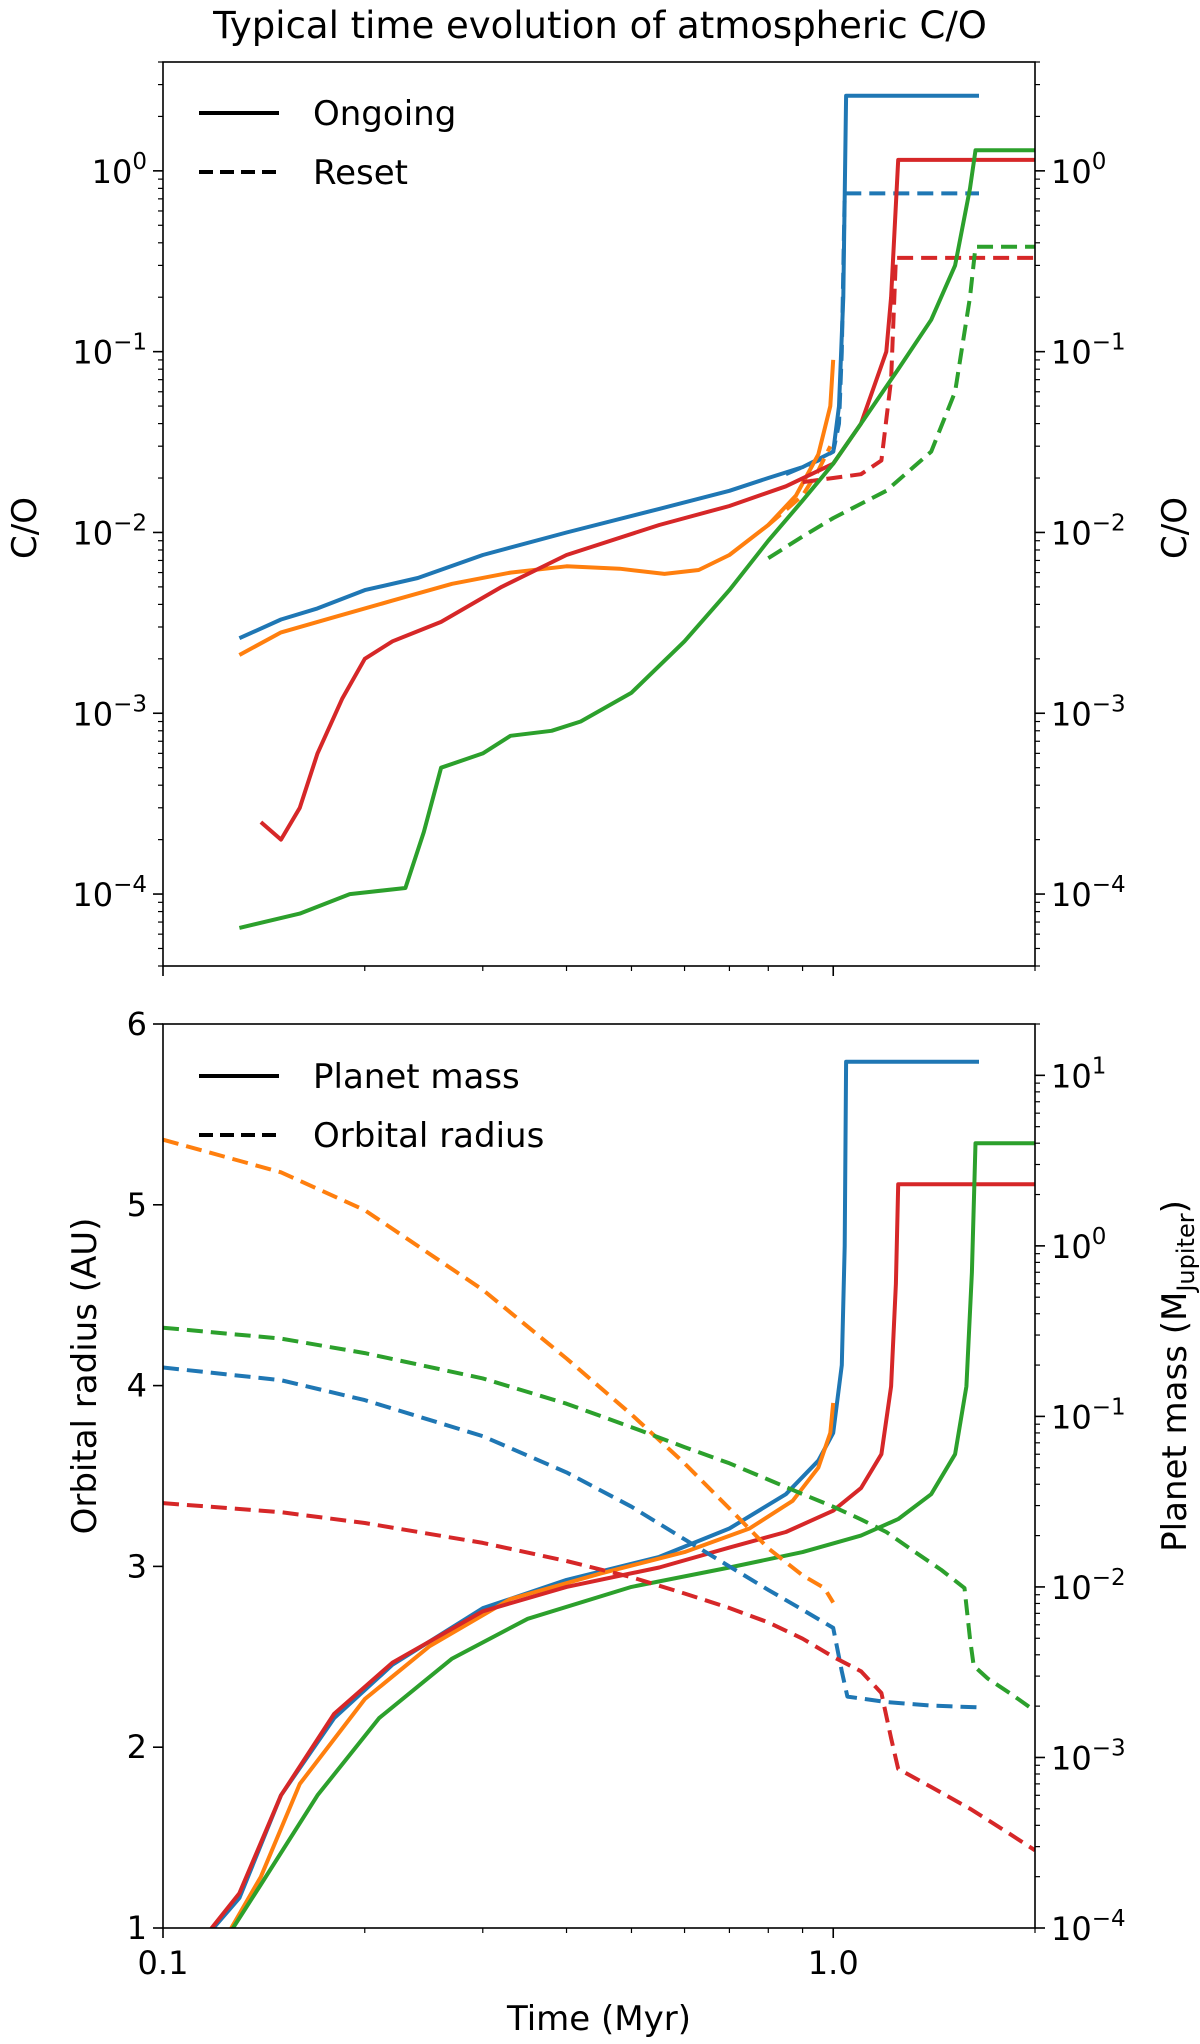 This screenshot has height=2044, width=1200. What do you see at coordinates (360, 173) in the screenshot?
I see `legend-reset-label: Reset` at bounding box center [360, 173].